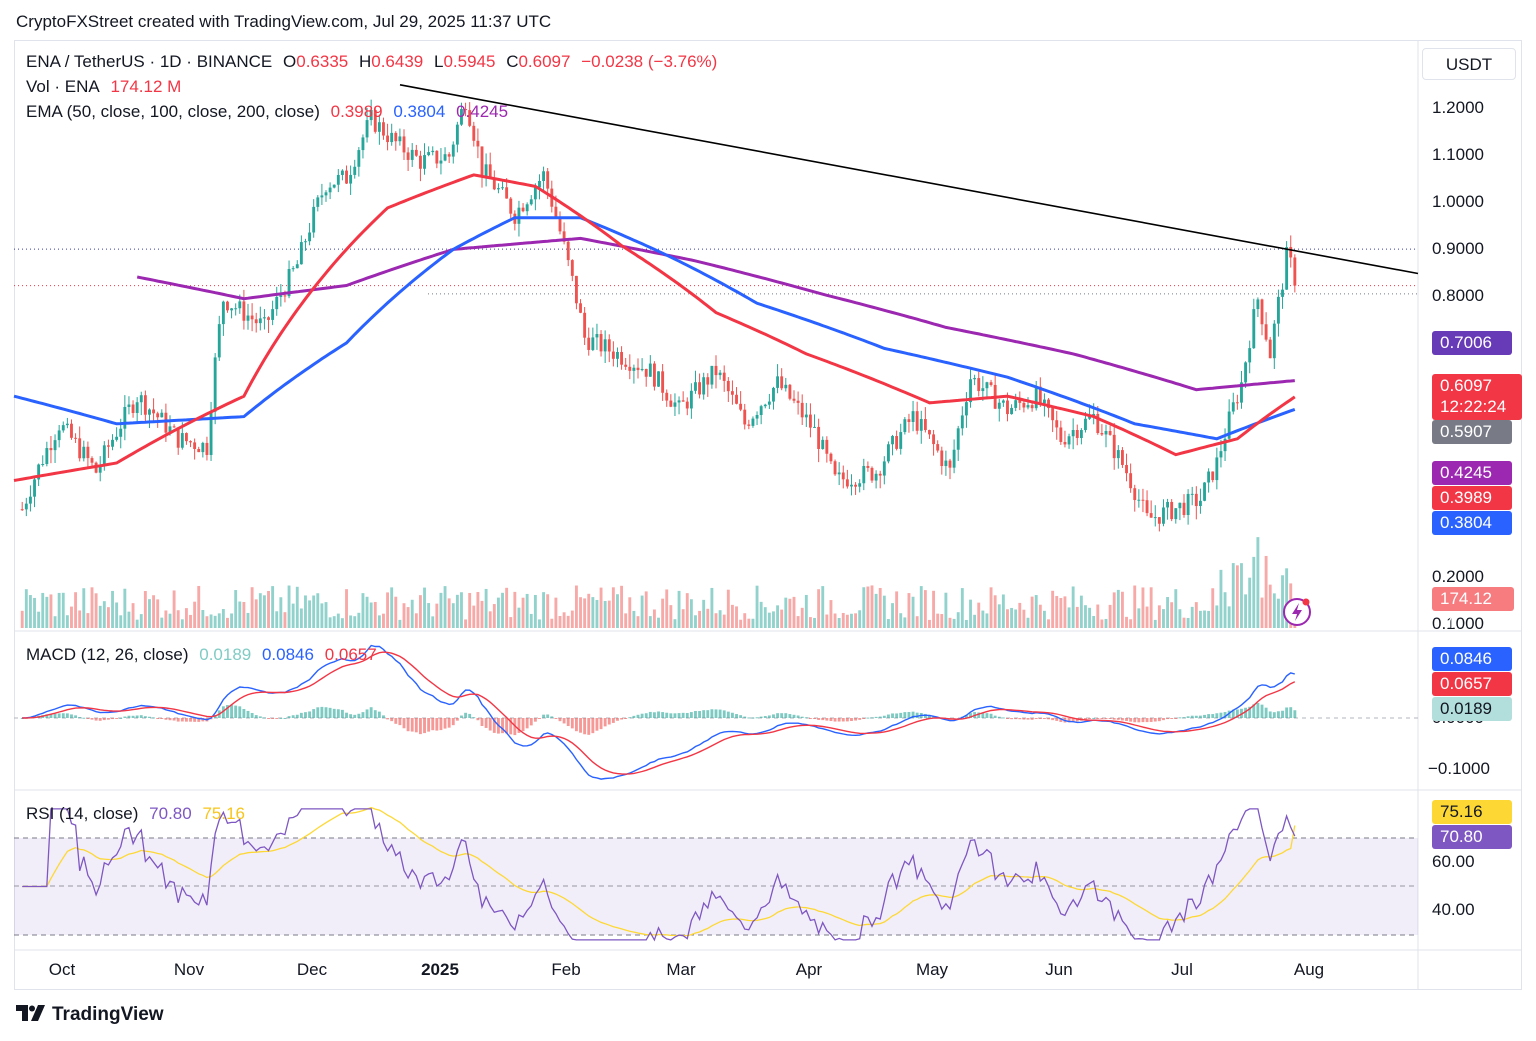 This screenshot has width=1536, height=1041. Describe the element at coordinates (909, 179) in the screenshot. I see `trendline` at that location.